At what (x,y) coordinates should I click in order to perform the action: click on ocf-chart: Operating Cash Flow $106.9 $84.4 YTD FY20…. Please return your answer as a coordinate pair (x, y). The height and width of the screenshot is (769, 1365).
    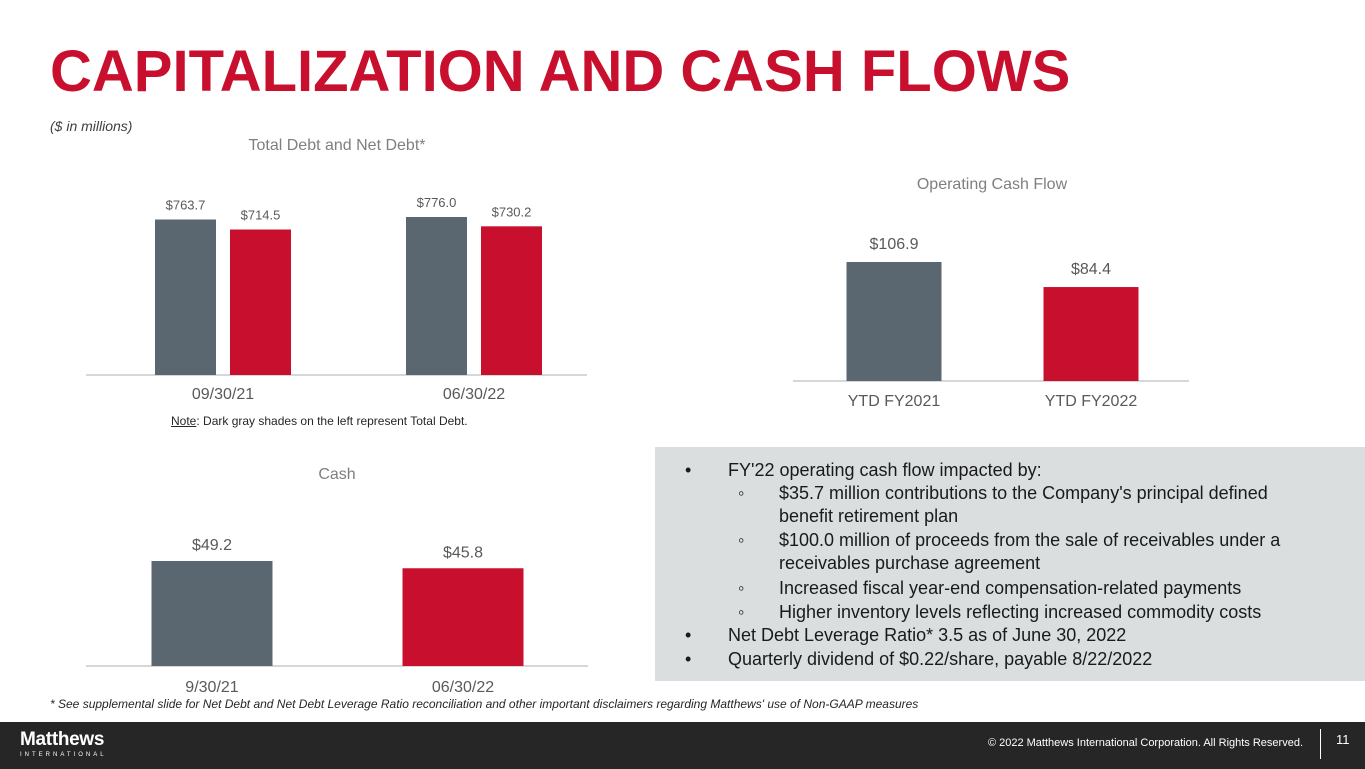
    Looking at the image, I should click on (995, 292).